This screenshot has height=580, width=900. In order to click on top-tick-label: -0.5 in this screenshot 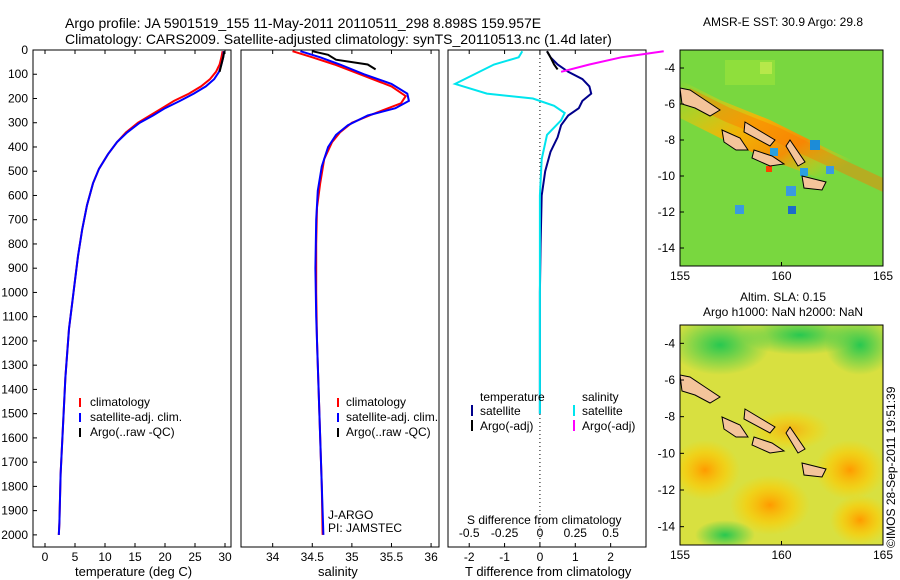, I will do `click(469, 533)`.